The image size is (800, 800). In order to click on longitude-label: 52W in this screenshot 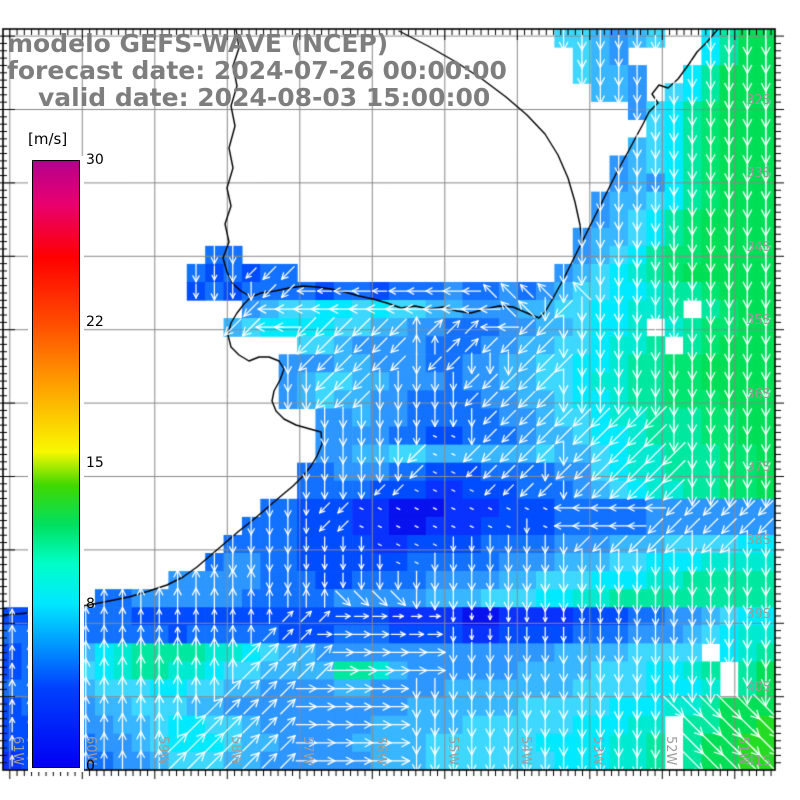, I will do `click(670, 751)`.